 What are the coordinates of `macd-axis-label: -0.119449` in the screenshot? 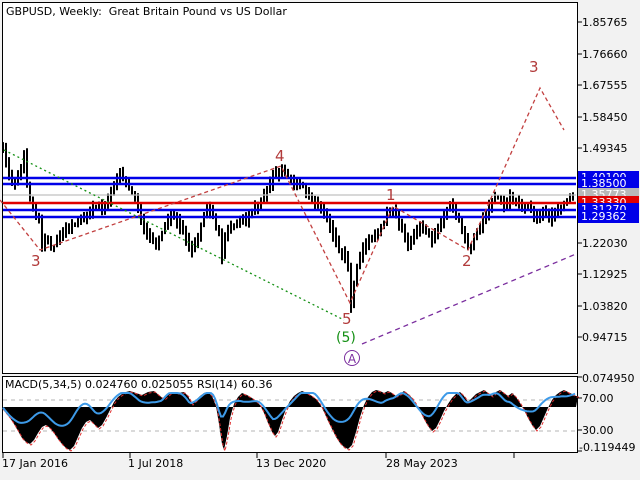 It's located at (607, 447).